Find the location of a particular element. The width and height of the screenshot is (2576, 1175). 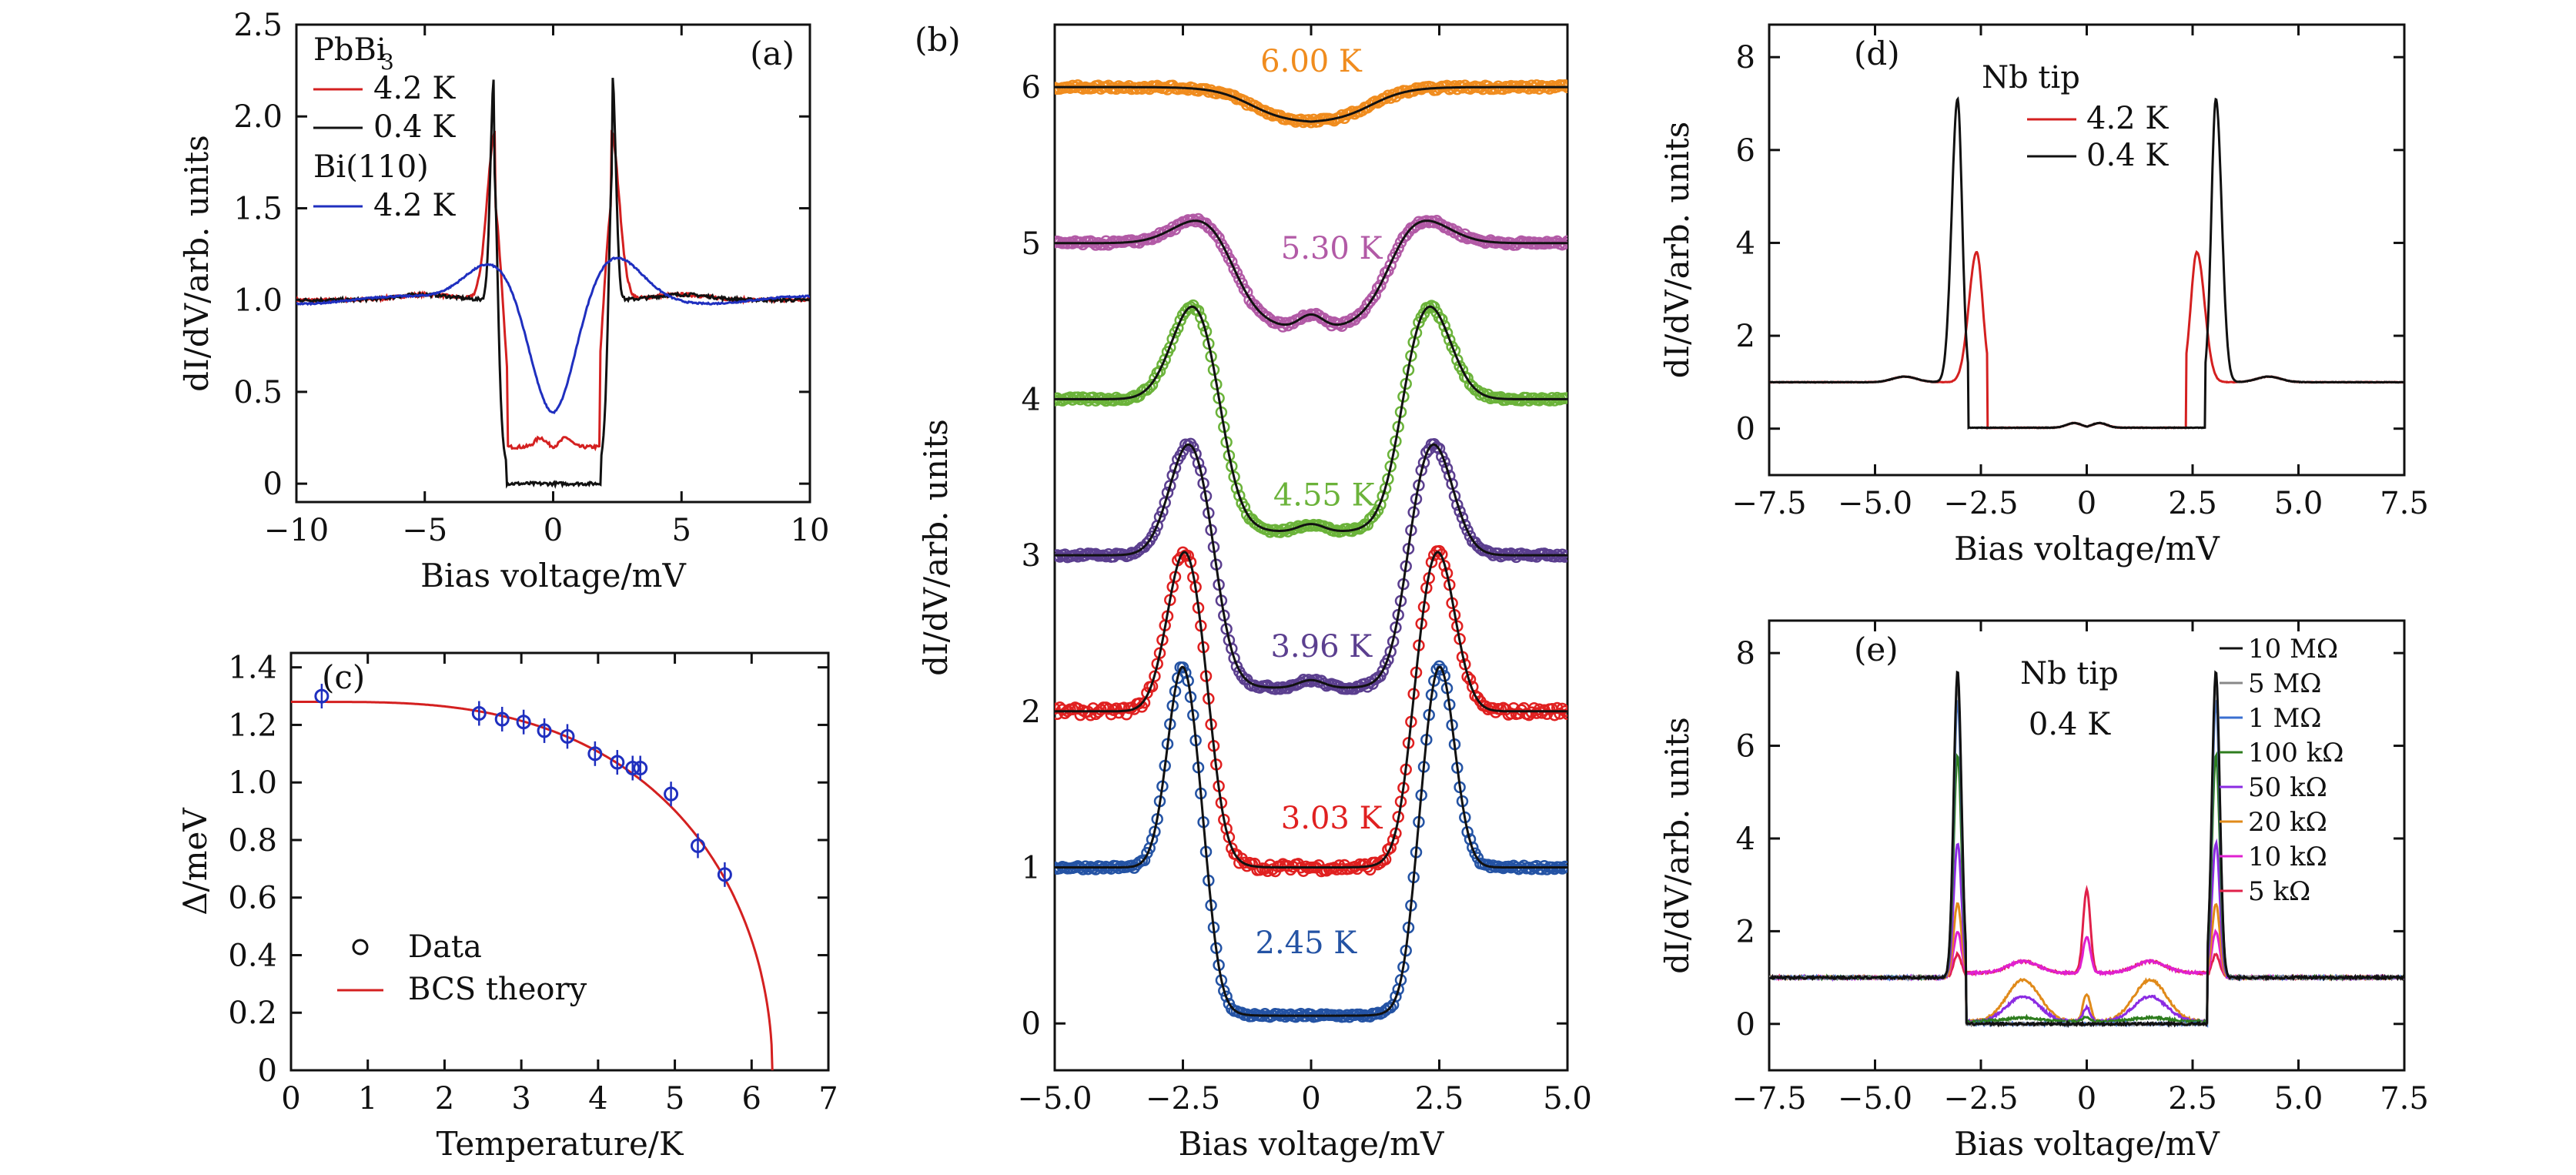

x-tick-label: −7.5 is located at coordinates (1769, 1098).